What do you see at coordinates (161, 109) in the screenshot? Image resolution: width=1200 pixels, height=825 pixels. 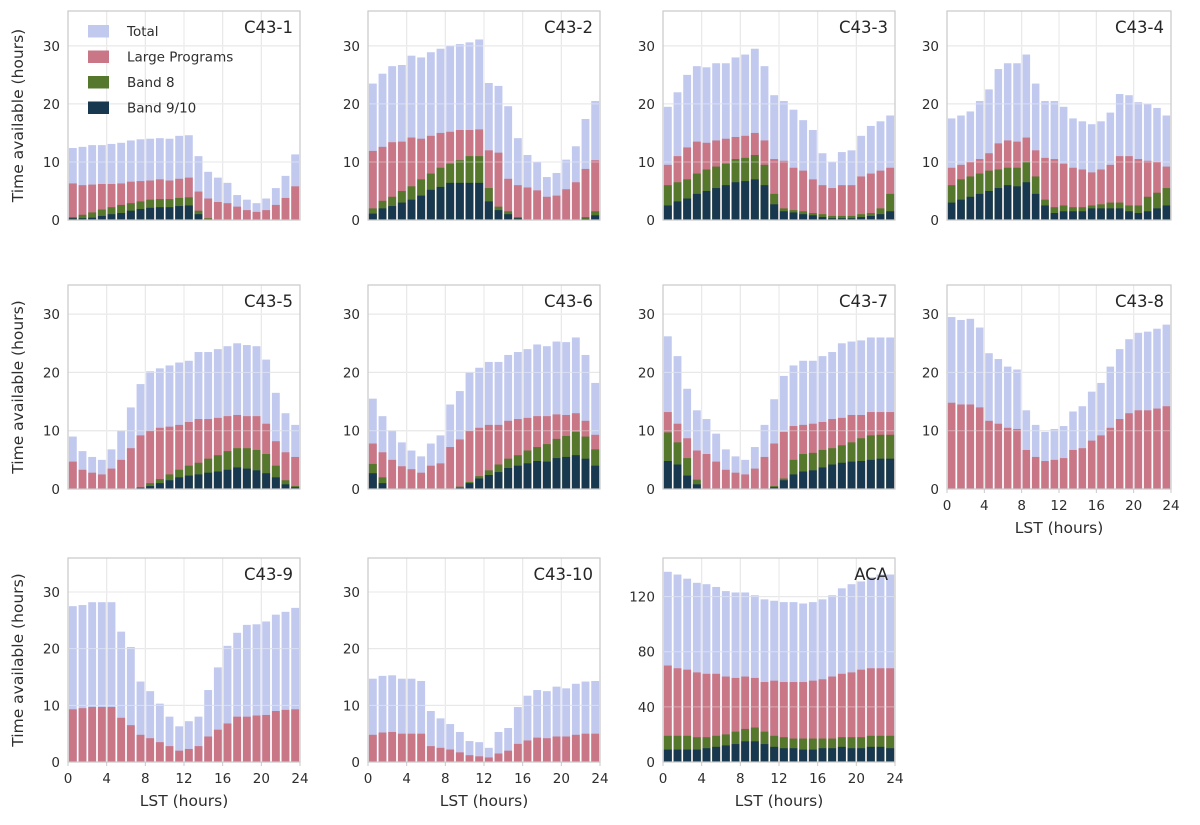 I see `legend-label-band910: Band 9/10` at bounding box center [161, 109].